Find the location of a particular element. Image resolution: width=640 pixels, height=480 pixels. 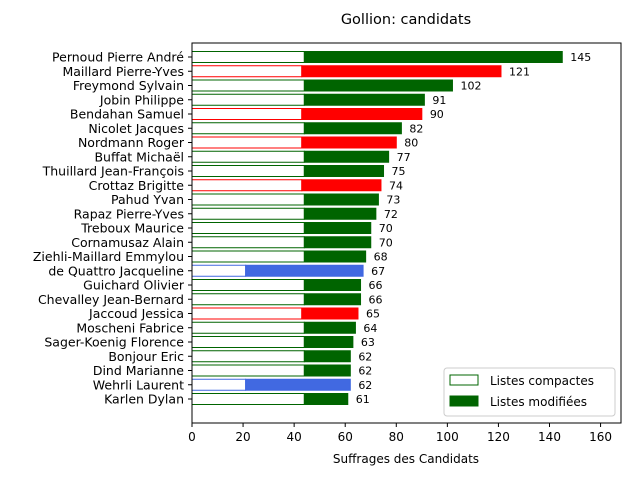

bar-total-label: 121 is located at coordinates (519, 71).